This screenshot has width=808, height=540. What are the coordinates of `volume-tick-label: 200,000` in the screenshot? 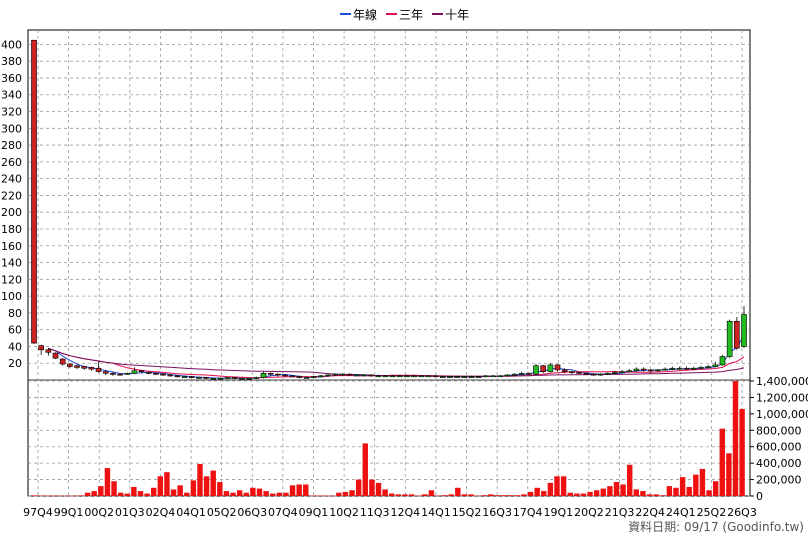 It's located at (779, 480).